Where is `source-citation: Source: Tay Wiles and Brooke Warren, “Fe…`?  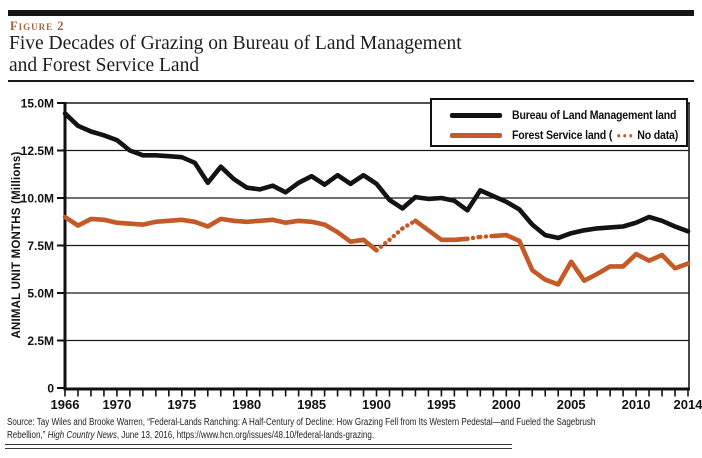 source-citation: Source: Tay Wiles and Brooke Warren, “Fe… is located at coordinates (354, 430).